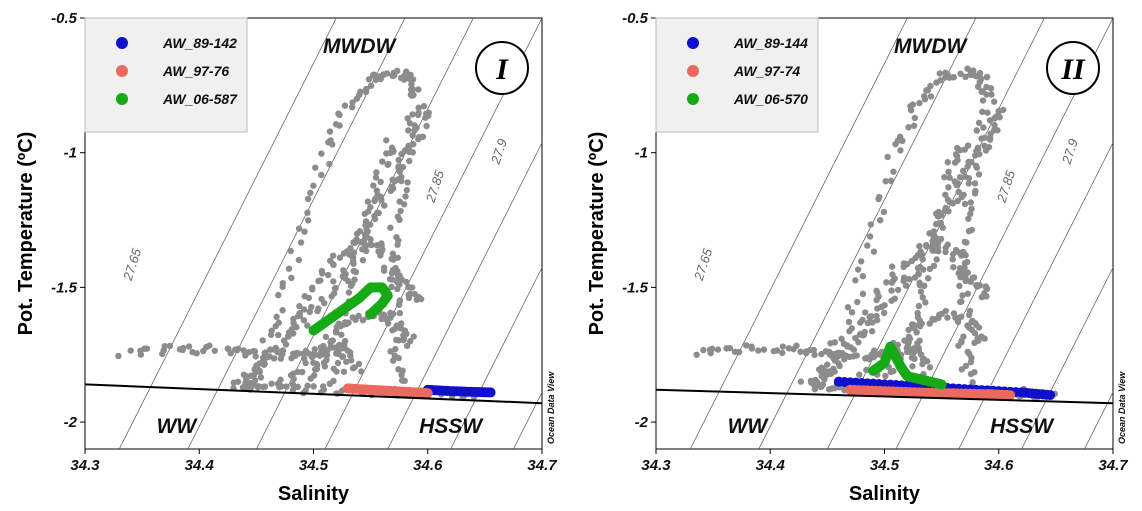  I want to click on water-mass-label: WW, so click(749, 426).